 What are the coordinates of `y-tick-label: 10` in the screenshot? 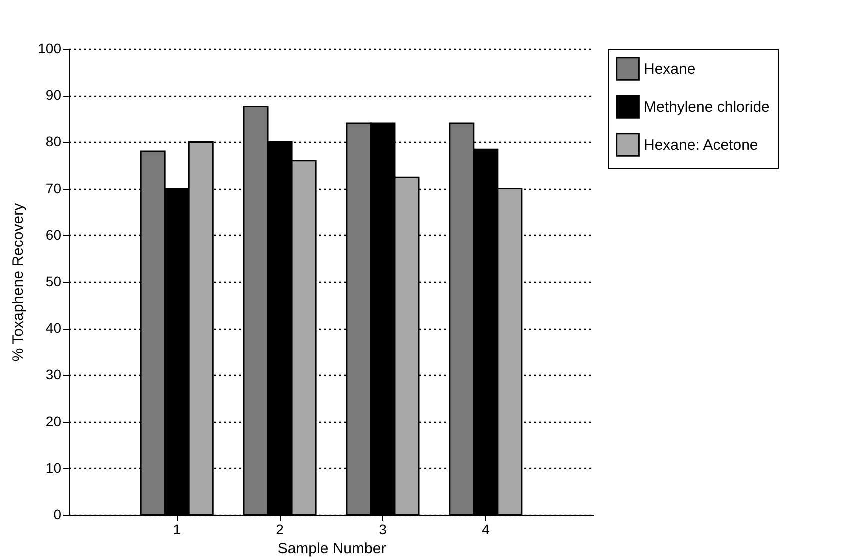 It's located at (54, 468).